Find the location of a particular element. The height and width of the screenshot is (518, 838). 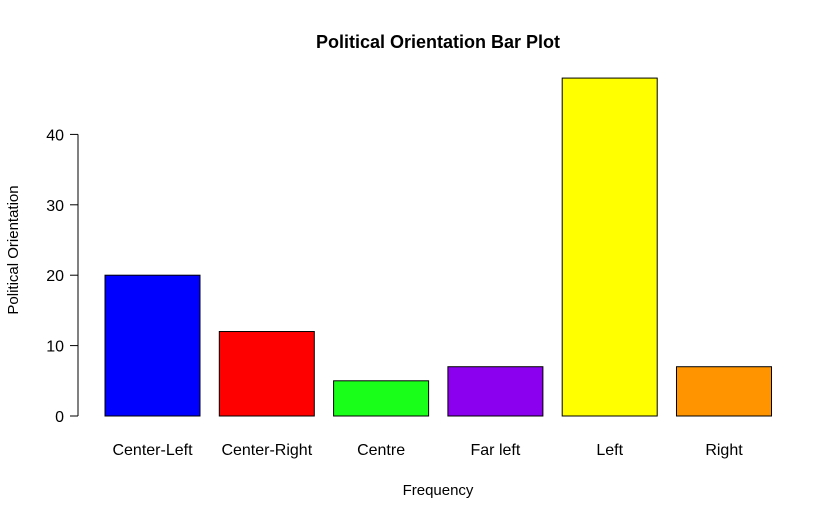

x-category-label: Centre is located at coordinates (381, 450).